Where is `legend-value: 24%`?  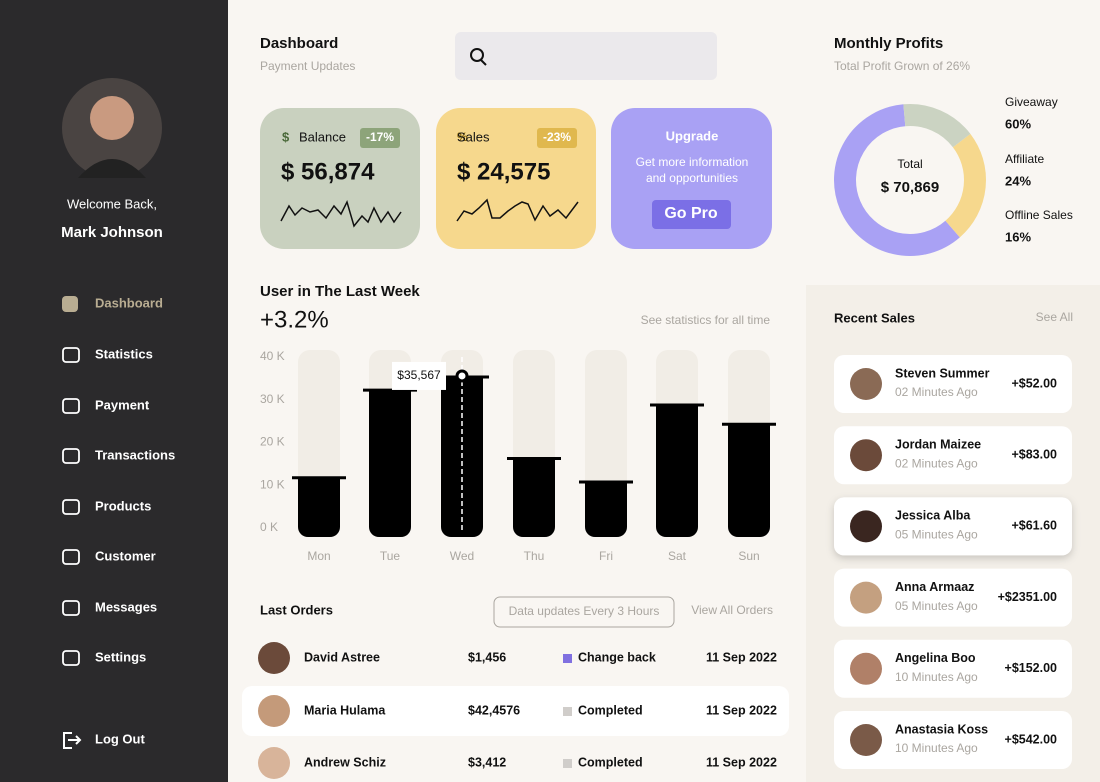 legend-value: 24% is located at coordinates (1018, 180).